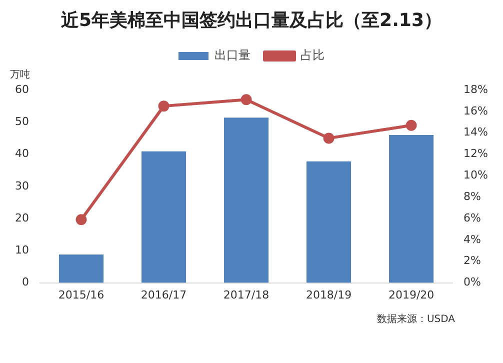  Describe the element at coordinates (473, 282) in the screenshot. I see `y2-tick-label: 0%` at that location.